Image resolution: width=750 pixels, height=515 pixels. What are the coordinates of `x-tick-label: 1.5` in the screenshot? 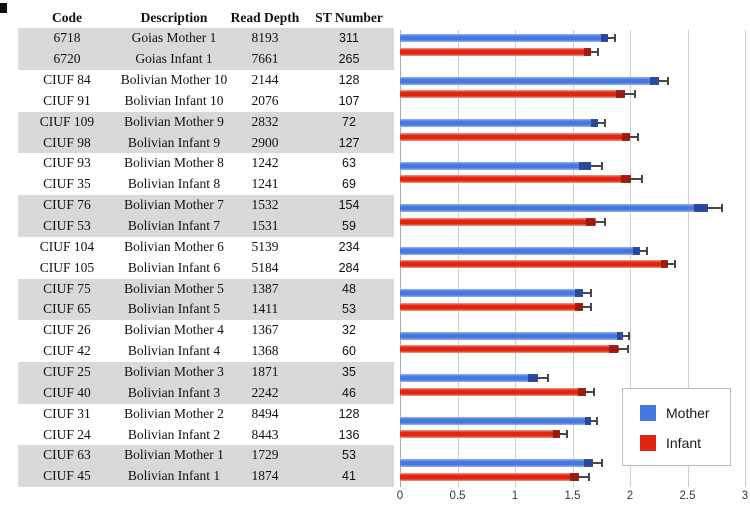 It's located at (572, 496).